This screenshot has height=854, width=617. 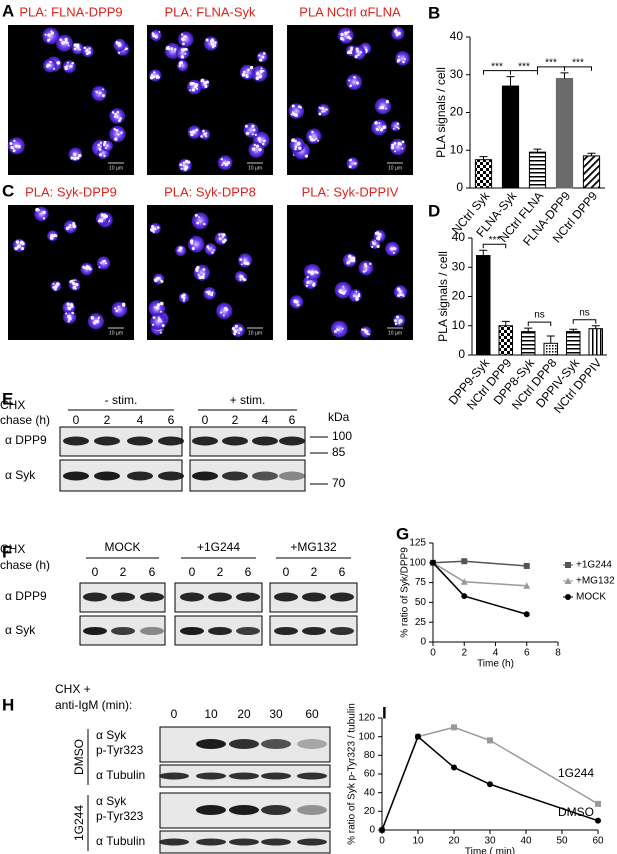 What do you see at coordinates (200, 221) in the screenshot?
I see `cell` at bounding box center [200, 221].